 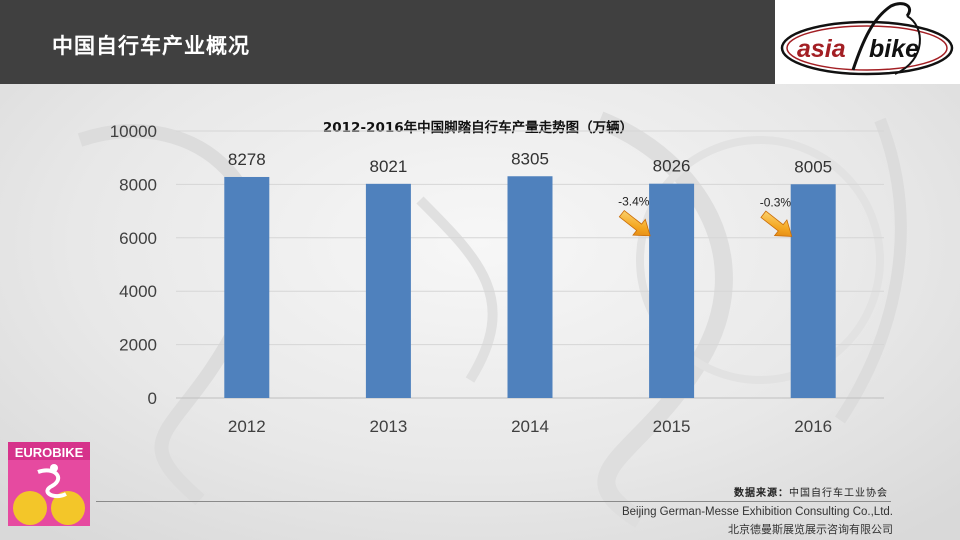 I want to click on x-tick-label: 2014, so click(x=530, y=426).